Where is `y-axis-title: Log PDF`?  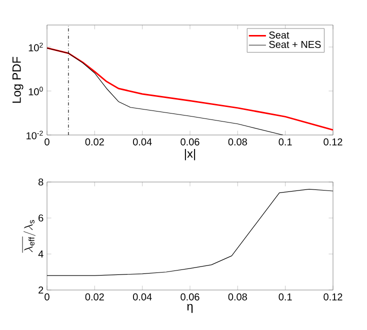 y-axis-title: Log PDF is located at coordinates (18, 79).